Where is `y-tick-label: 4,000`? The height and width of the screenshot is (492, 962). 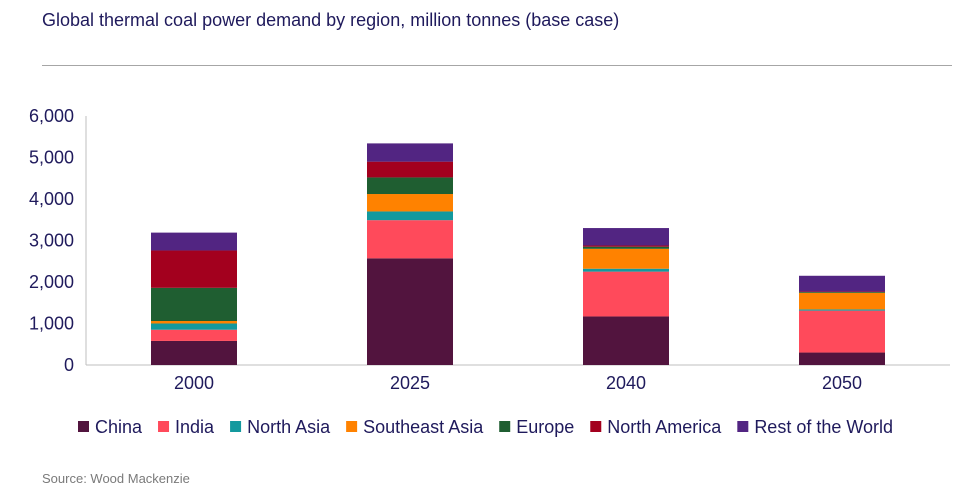 y-tick-label: 4,000 is located at coordinates (51, 199).